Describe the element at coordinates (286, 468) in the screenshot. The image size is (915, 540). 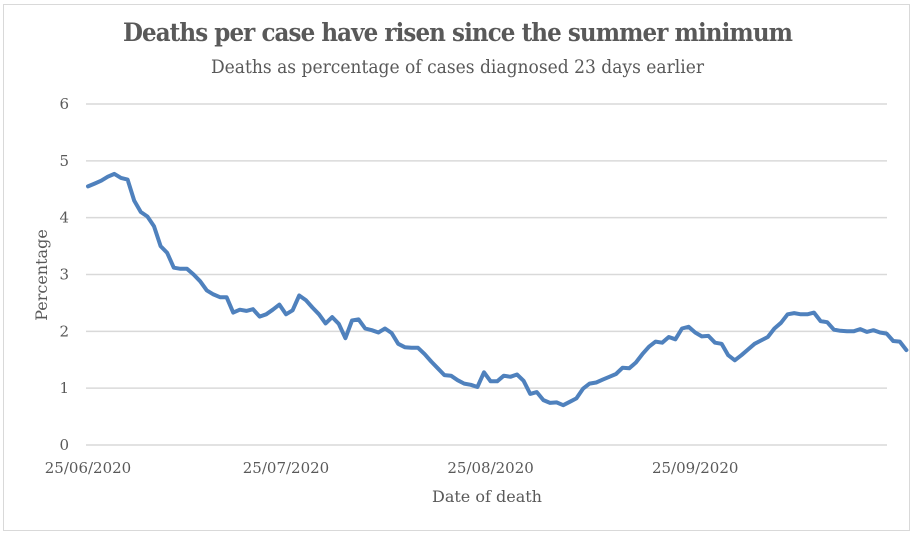
I see `x-tick-label: 25/07/2020` at that location.